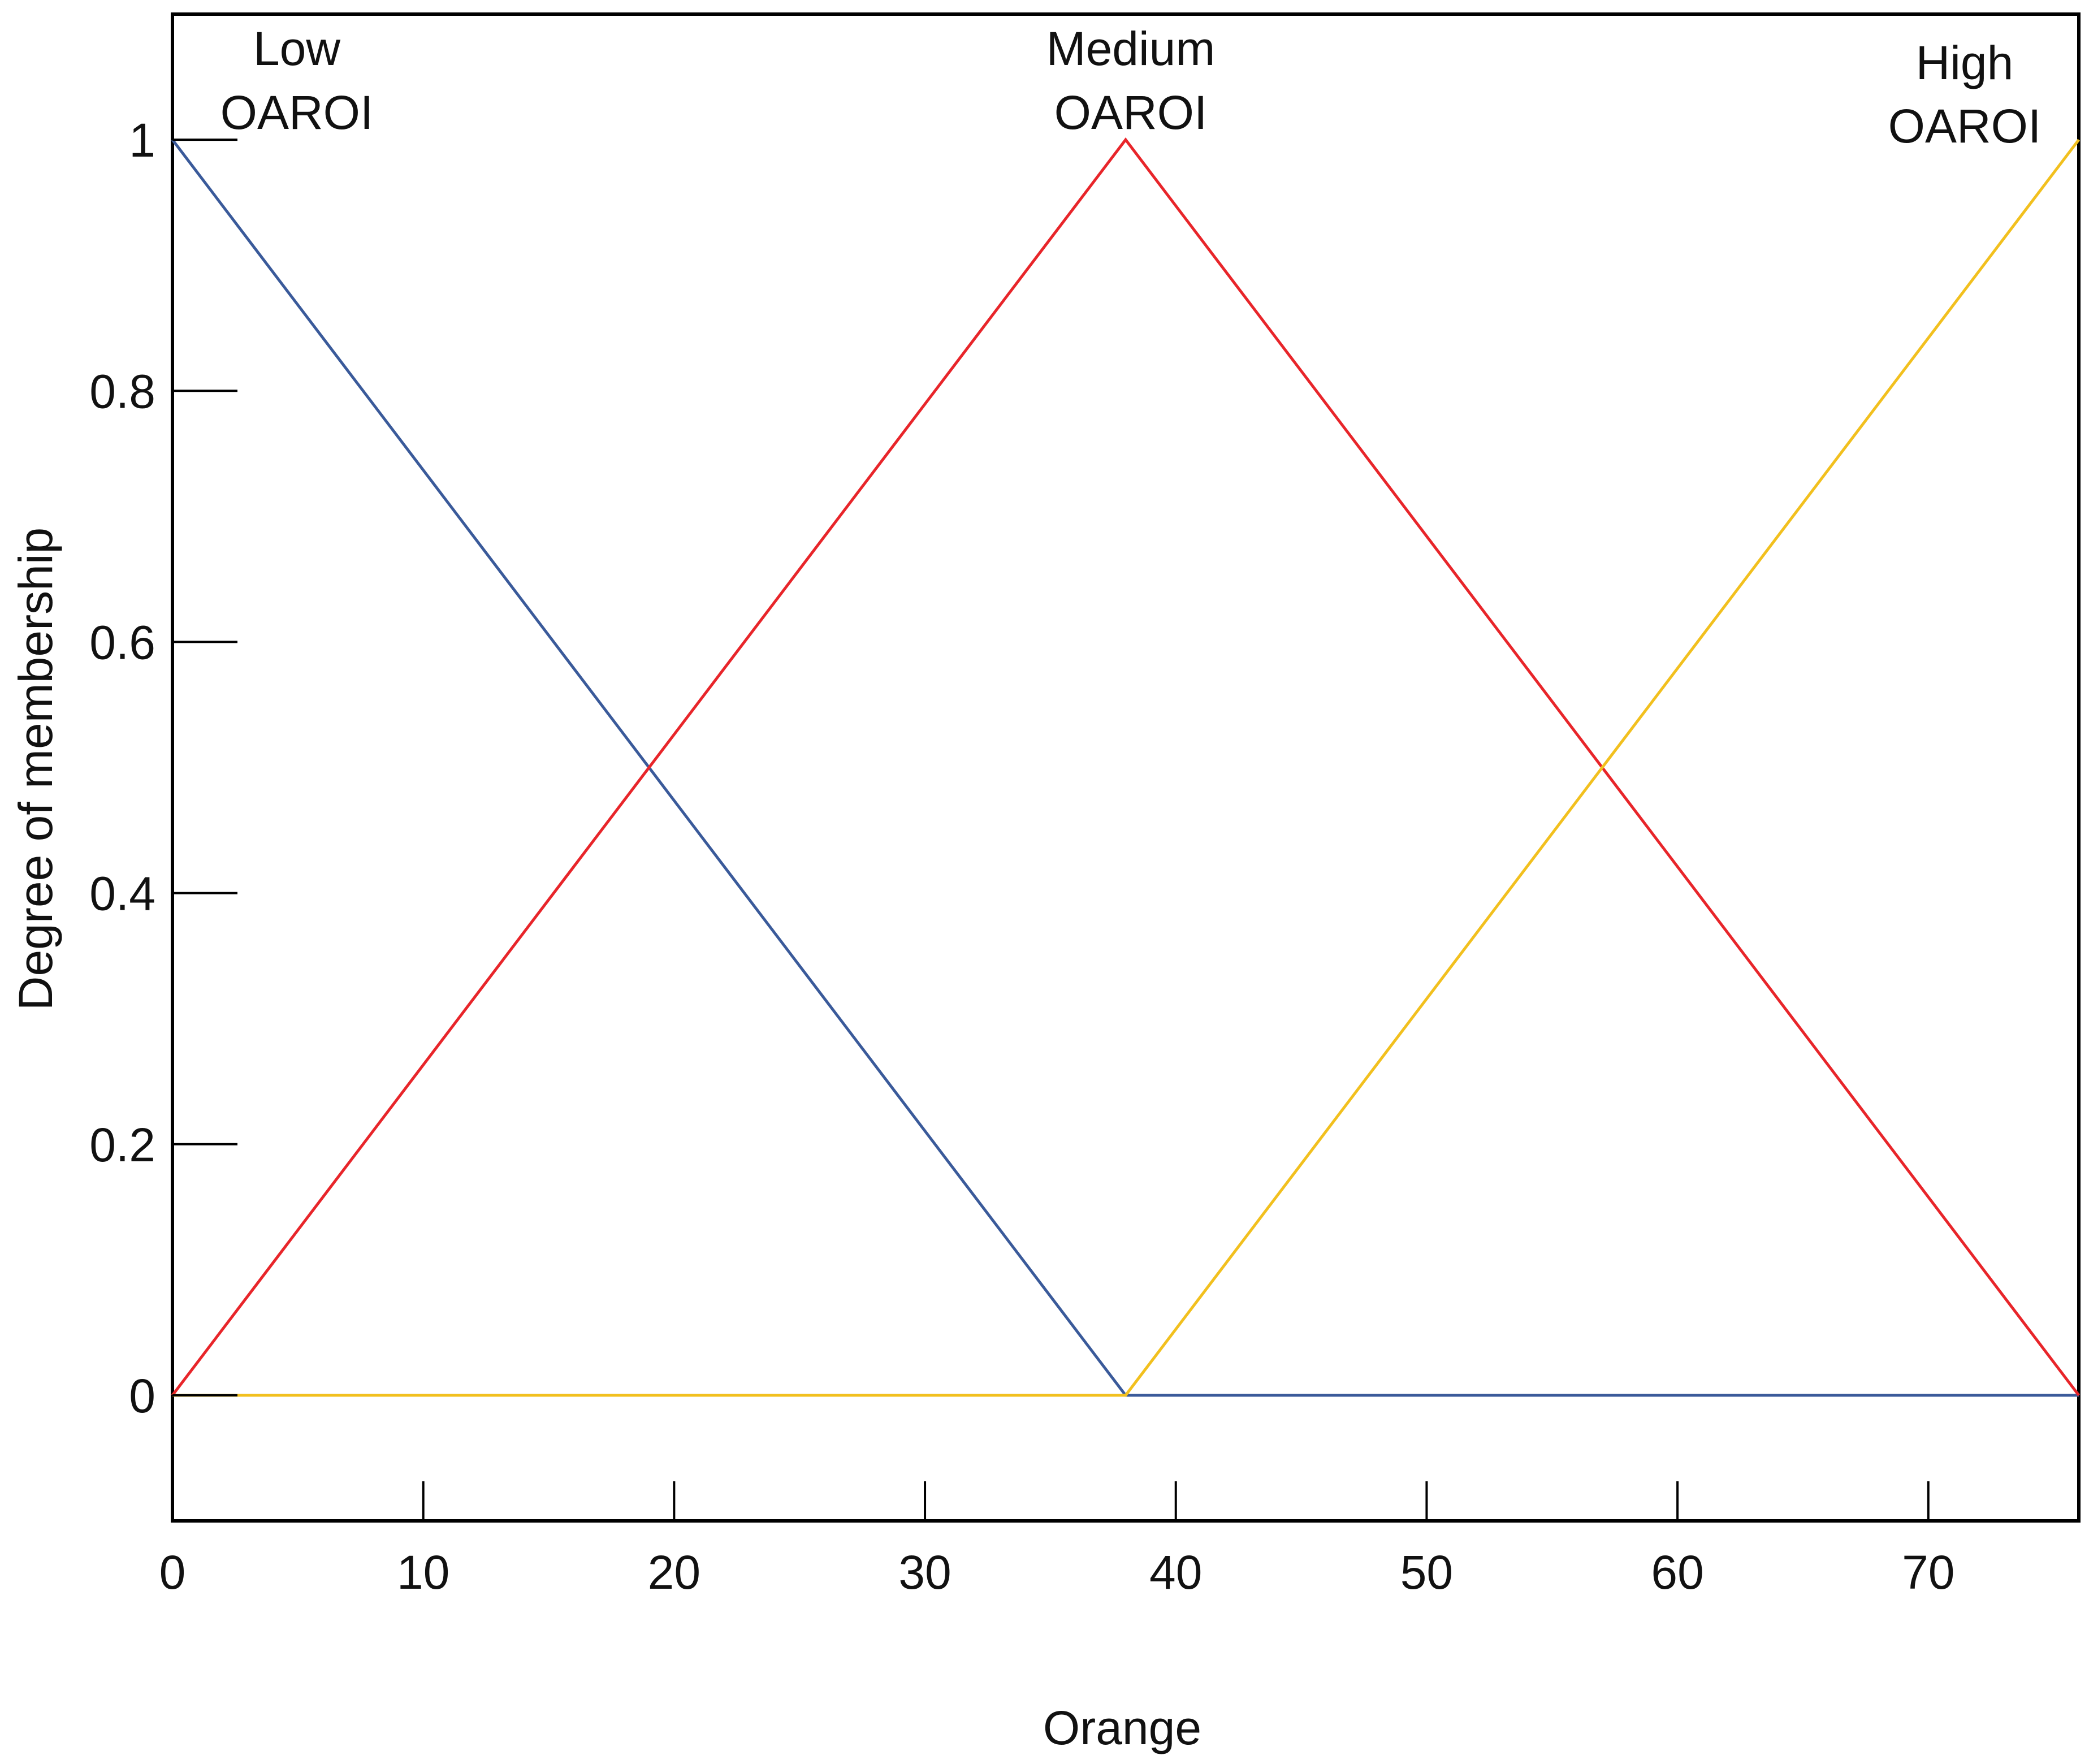 Image resolution: width=2089 pixels, height=1764 pixels. Describe the element at coordinates (142, 1396) in the screenshot. I see `y-tick-label: 0` at that location.